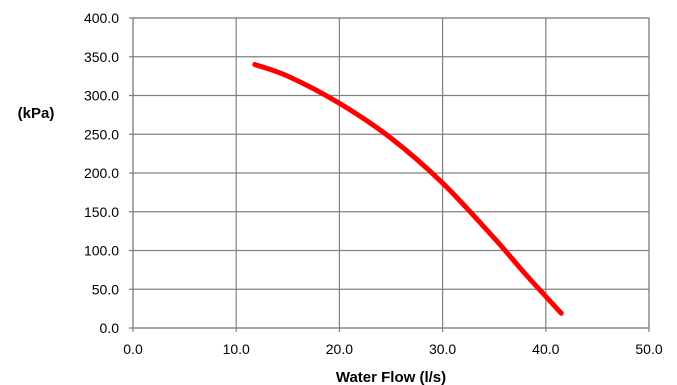  Describe the element at coordinates (442, 349) in the screenshot. I see `x-tick-label: 30.0` at that location.